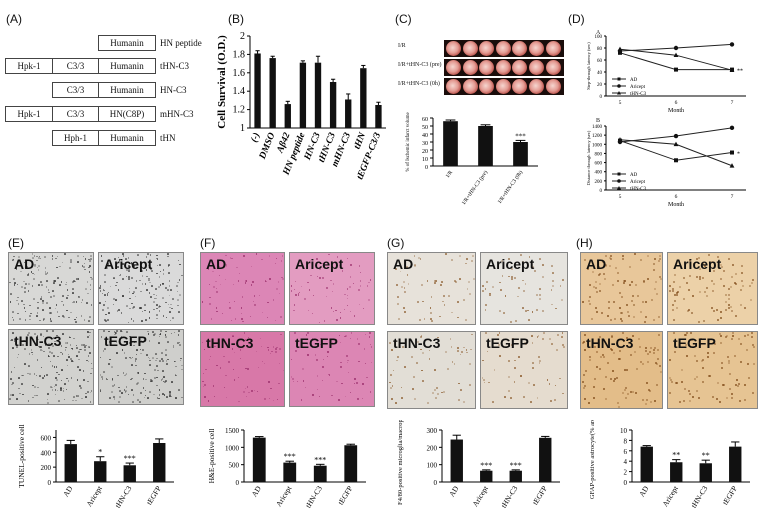  What do you see at coordinates (425, 144) in the screenshot?
I see `y-tick-label: 30` at bounding box center [425, 144].